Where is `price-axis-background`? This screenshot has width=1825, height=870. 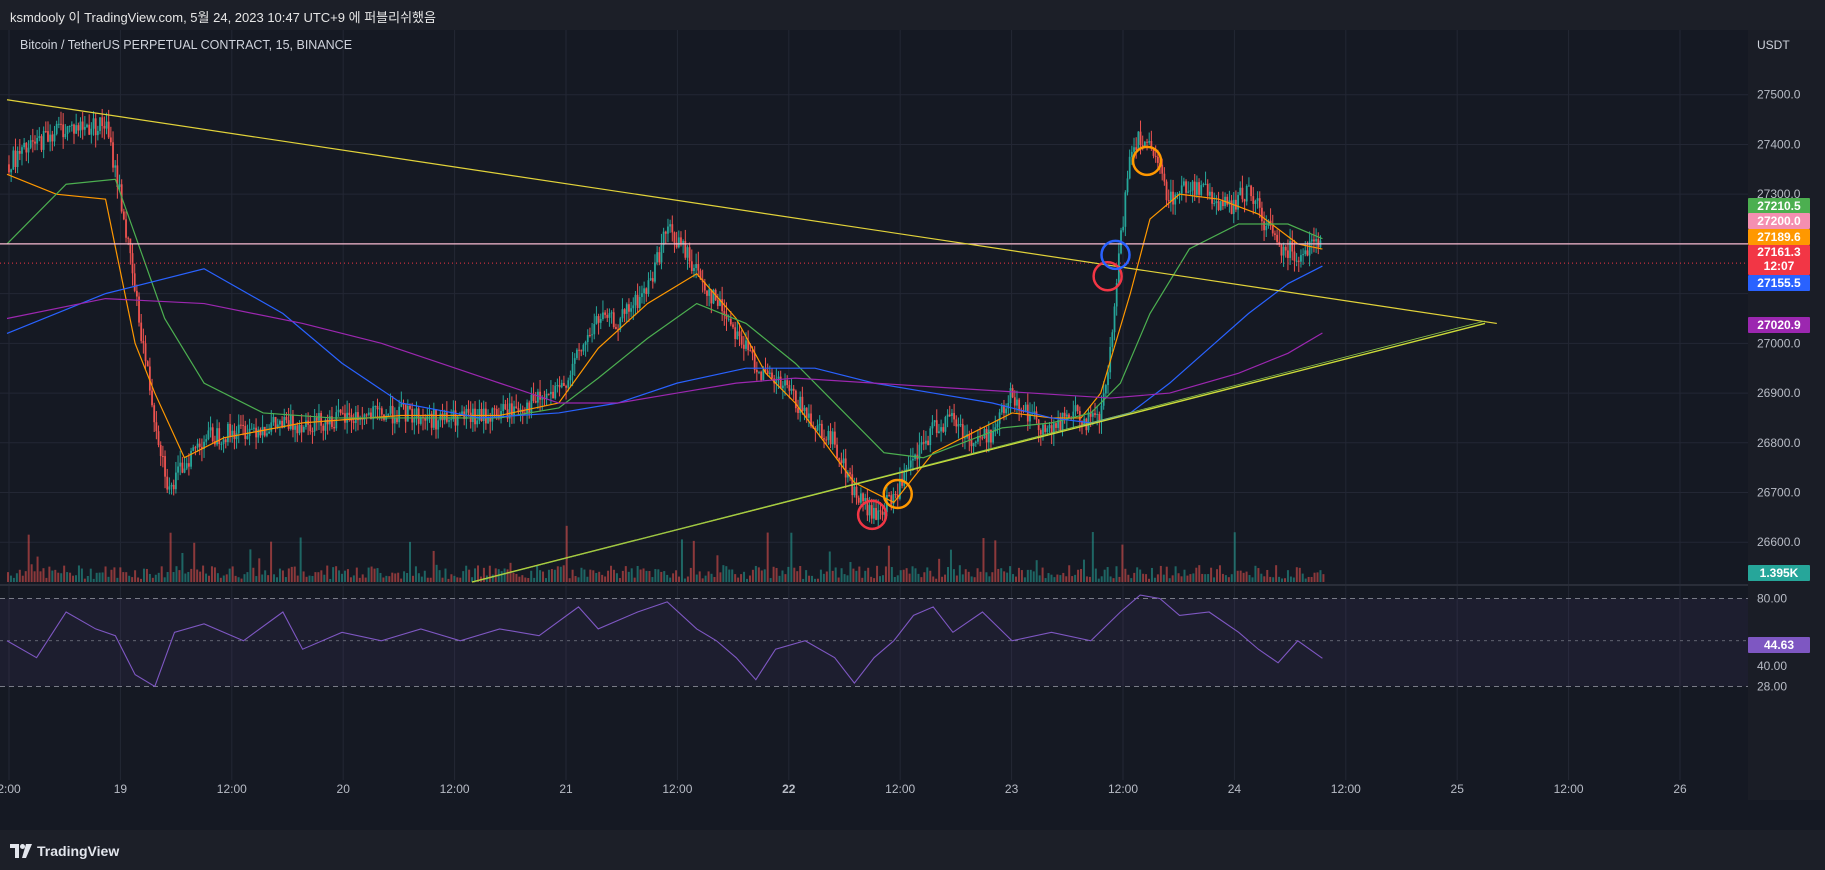 price-axis-background is located at coordinates (1786, 415).